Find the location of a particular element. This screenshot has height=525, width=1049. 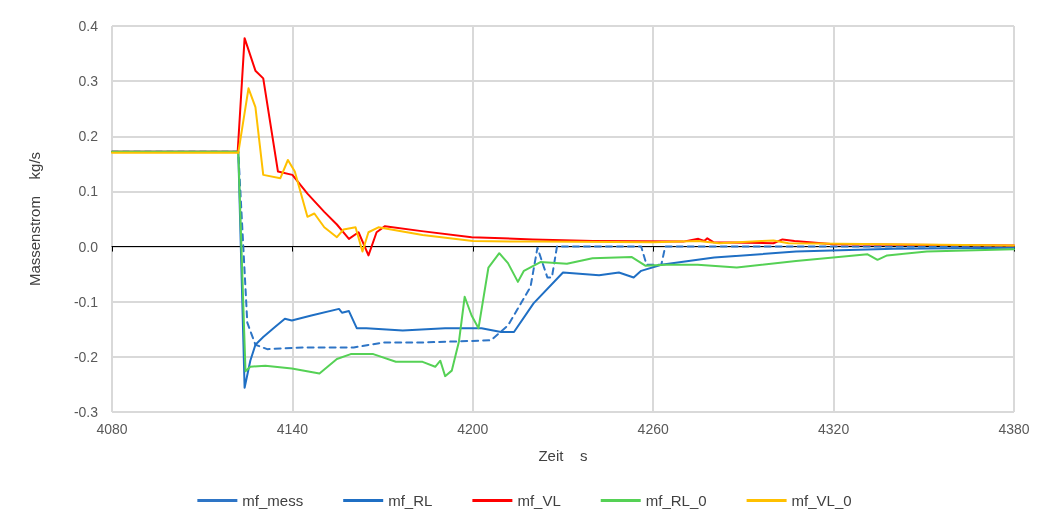

x-tick-label: 4380 is located at coordinates (1014, 429).